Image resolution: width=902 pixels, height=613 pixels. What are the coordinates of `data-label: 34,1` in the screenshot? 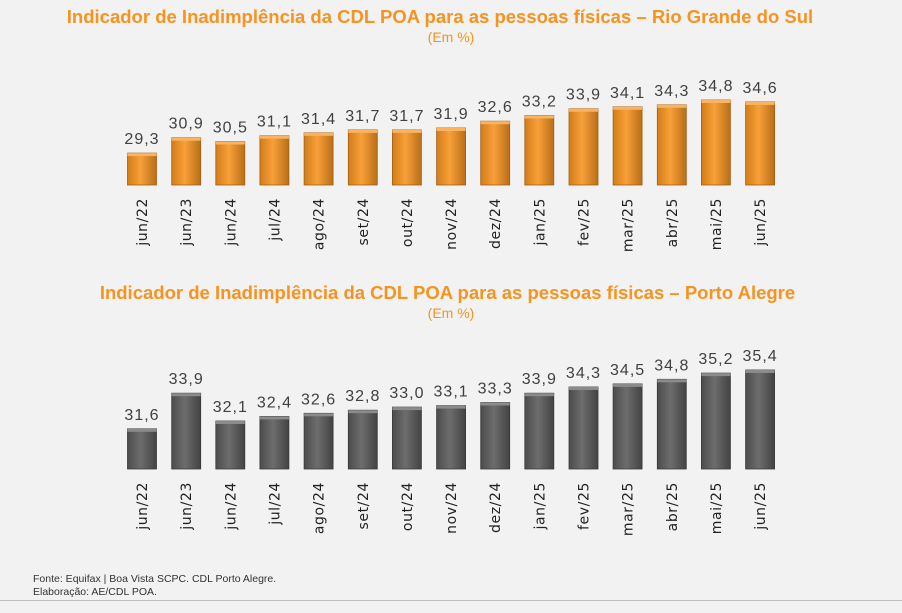 It's located at (627, 93).